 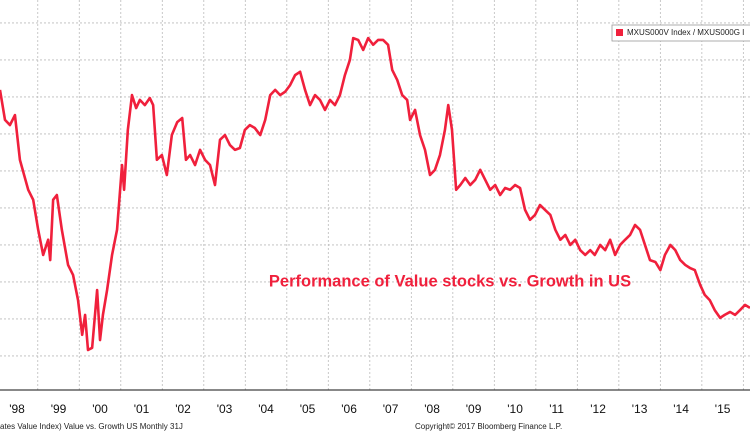 What do you see at coordinates (142, 409) in the screenshot?
I see `x-tick-label: '01` at bounding box center [142, 409].